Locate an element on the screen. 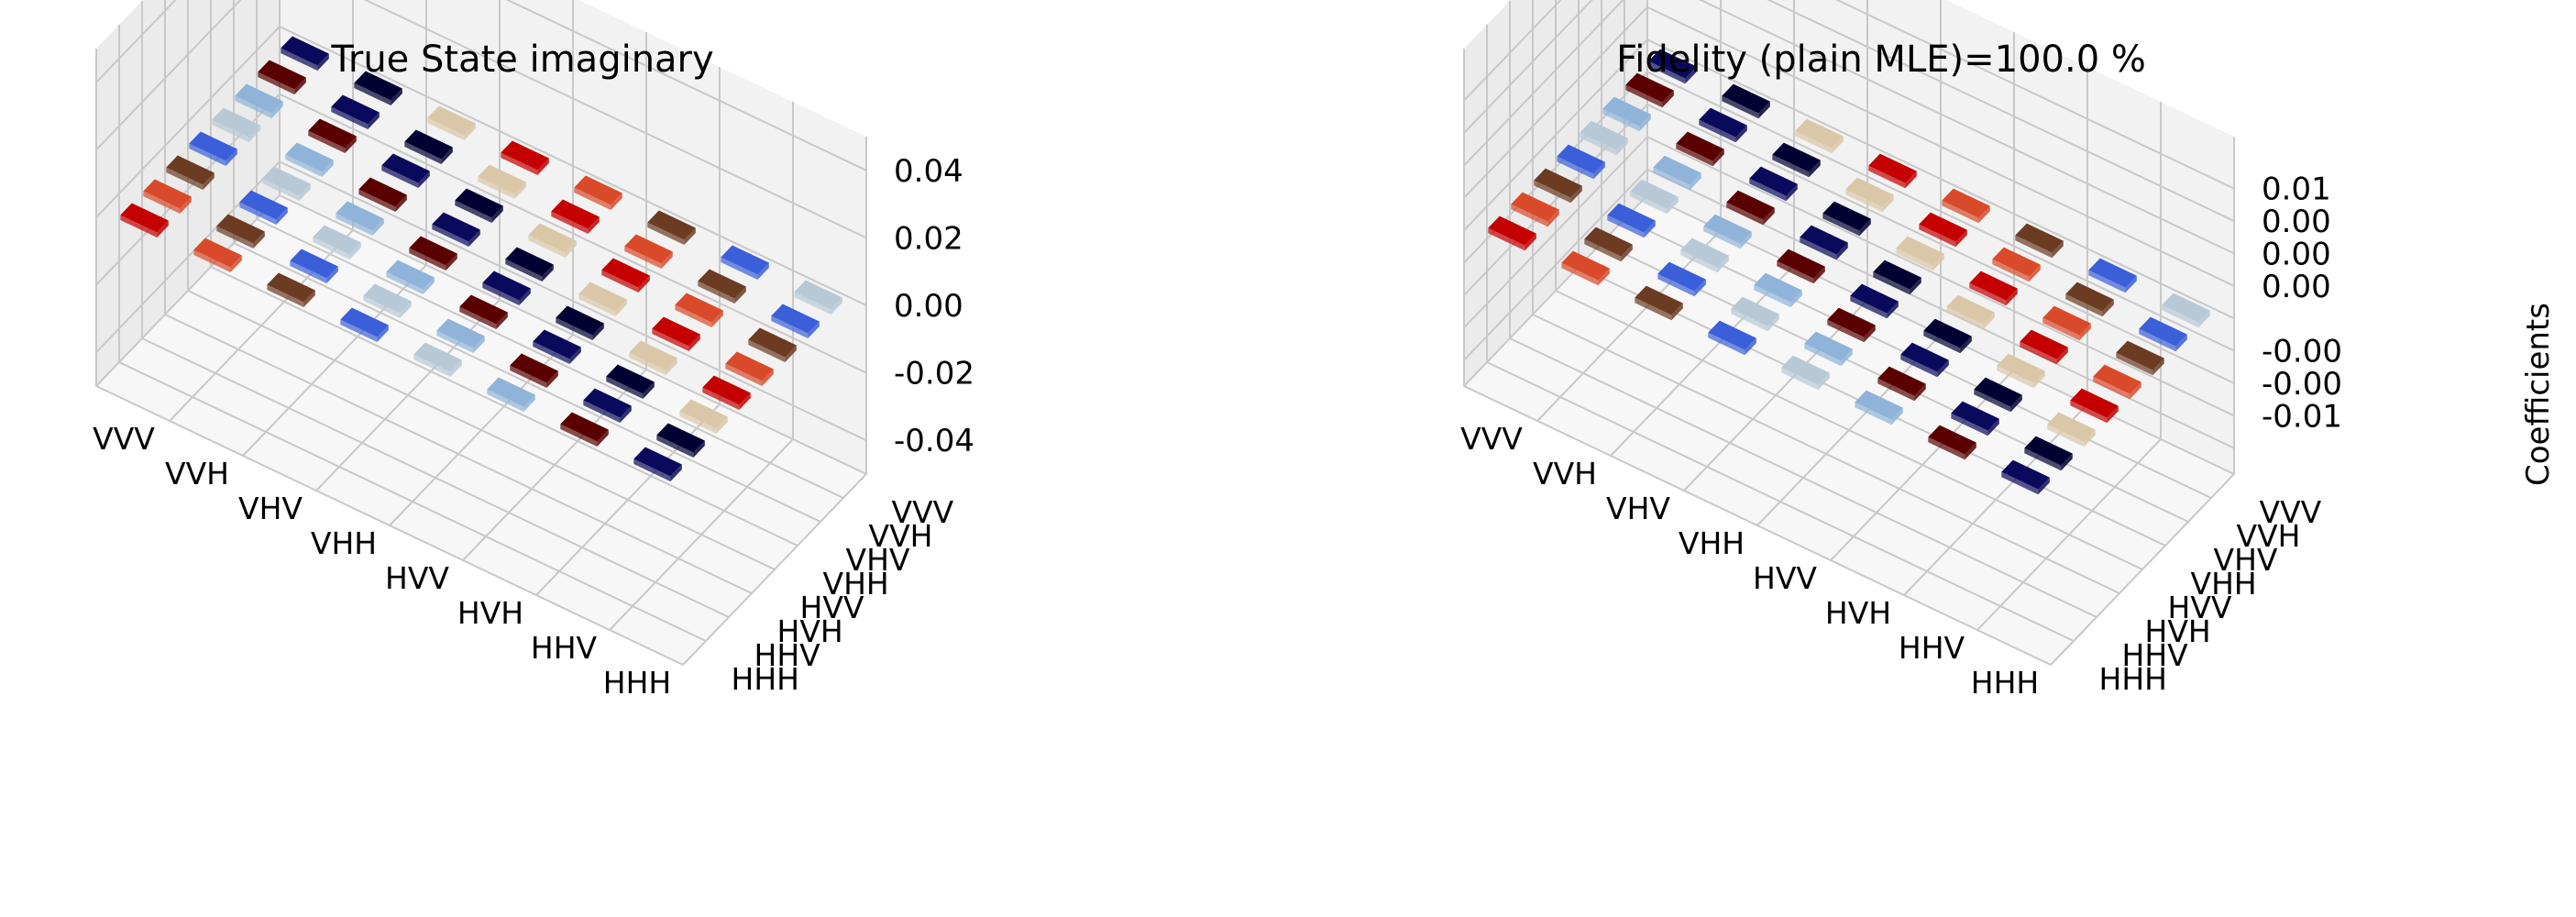  bar-VVH-HVH is located at coordinates (263, 207).